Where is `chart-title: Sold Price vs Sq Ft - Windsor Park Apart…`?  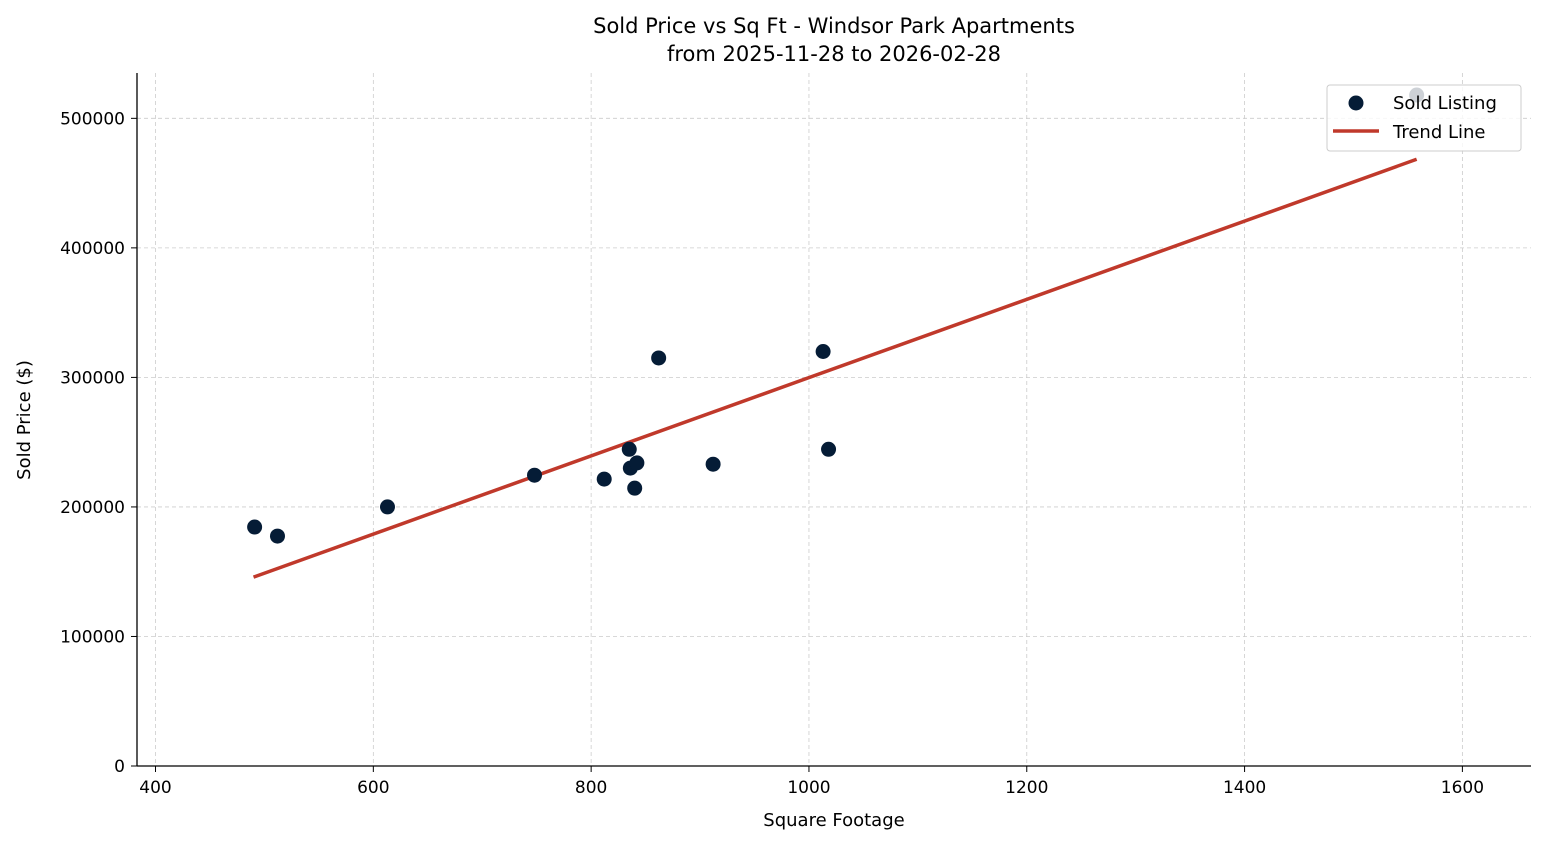
chart-title: Sold Price vs Sq Ft - Windsor Park Apart… is located at coordinates (834, 26).